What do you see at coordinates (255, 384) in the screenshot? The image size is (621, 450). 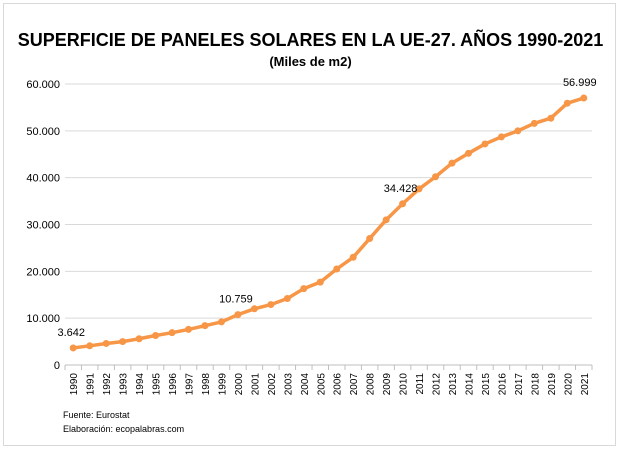 I see `x-tick-label: 2001` at bounding box center [255, 384].